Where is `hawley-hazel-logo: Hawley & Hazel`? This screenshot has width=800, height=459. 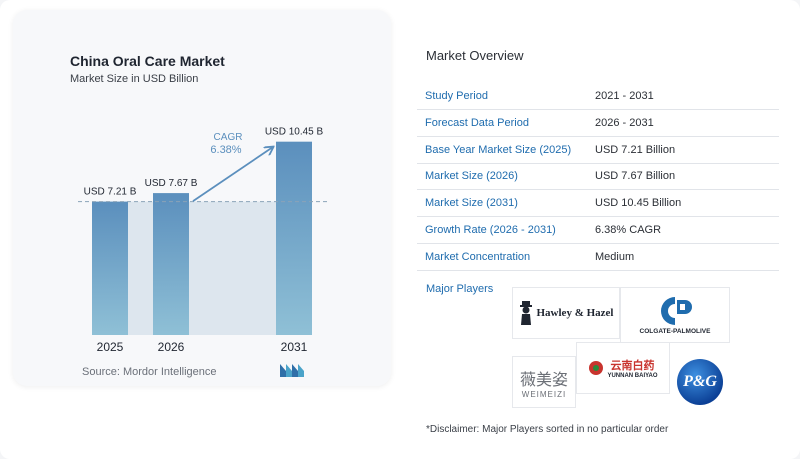 hawley-hazel-logo: Hawley & Hazel is located at coordinates (566, 313).